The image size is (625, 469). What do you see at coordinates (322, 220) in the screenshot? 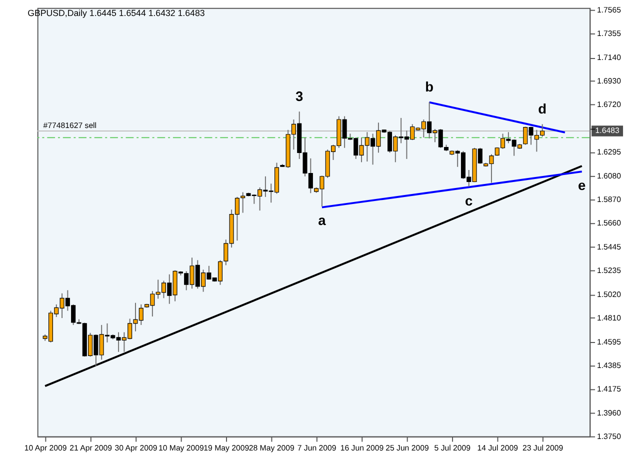
I see `annotation: a` at bounding box center [322, 220].